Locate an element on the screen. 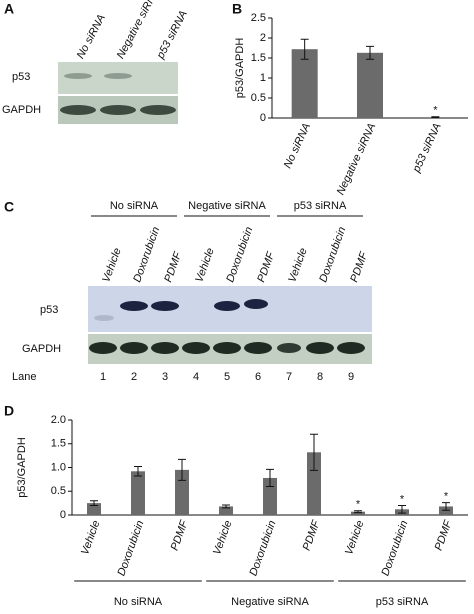 This screenshot has height=614, width=474. x-tick-label: Negative siRNA is located at coordinates (357, 158).